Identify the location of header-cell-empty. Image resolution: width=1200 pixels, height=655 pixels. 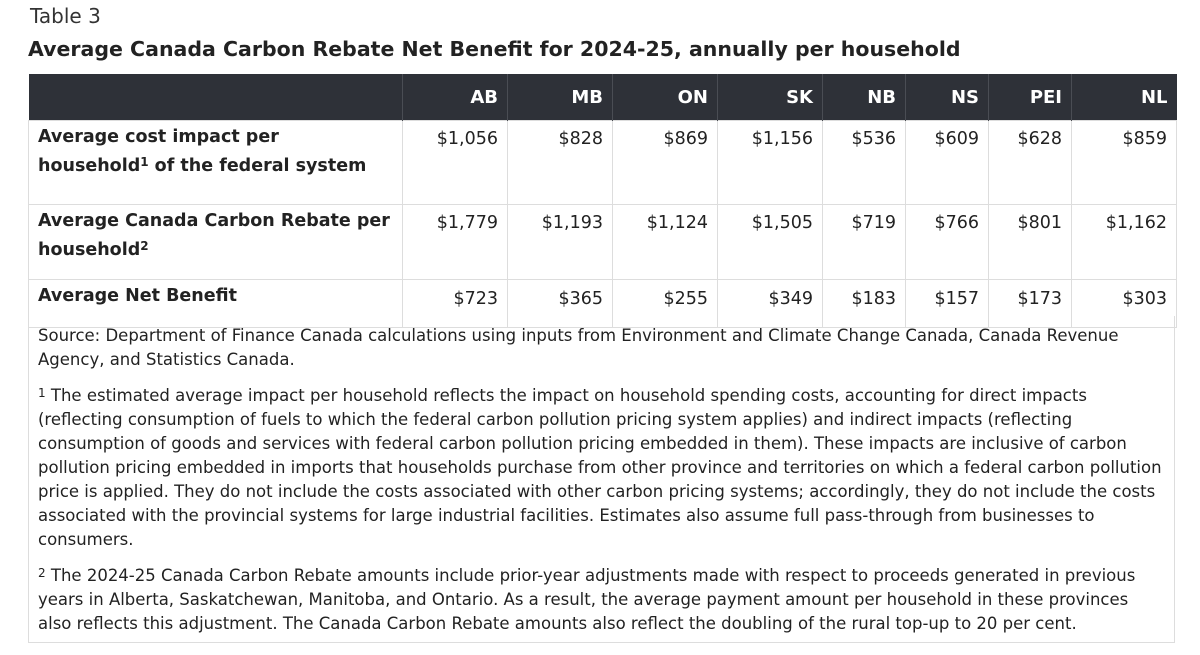
(215, 97).